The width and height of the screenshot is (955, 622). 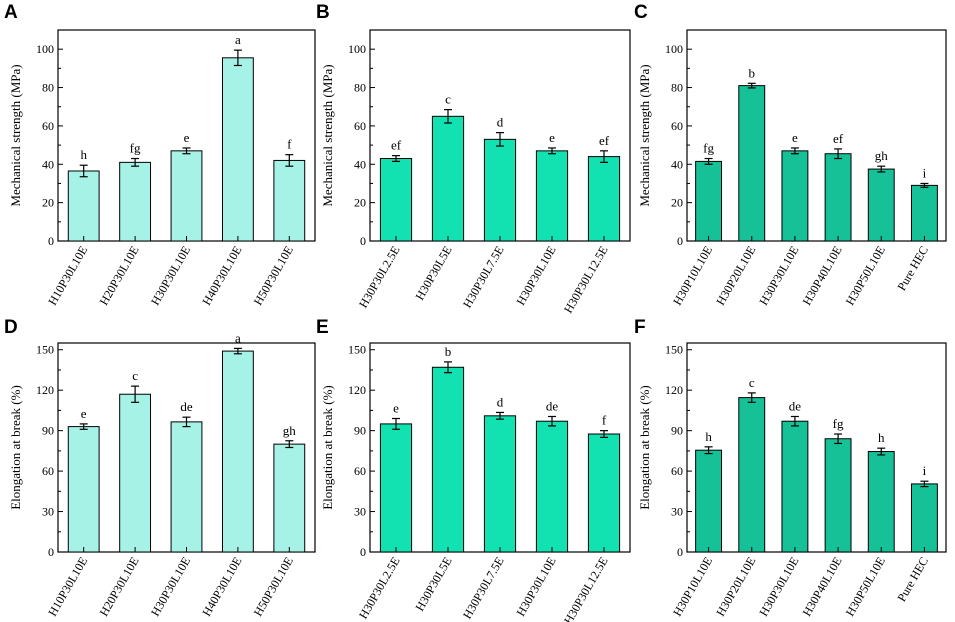 I want to click on plot-frame, so click(x=816, y=447).